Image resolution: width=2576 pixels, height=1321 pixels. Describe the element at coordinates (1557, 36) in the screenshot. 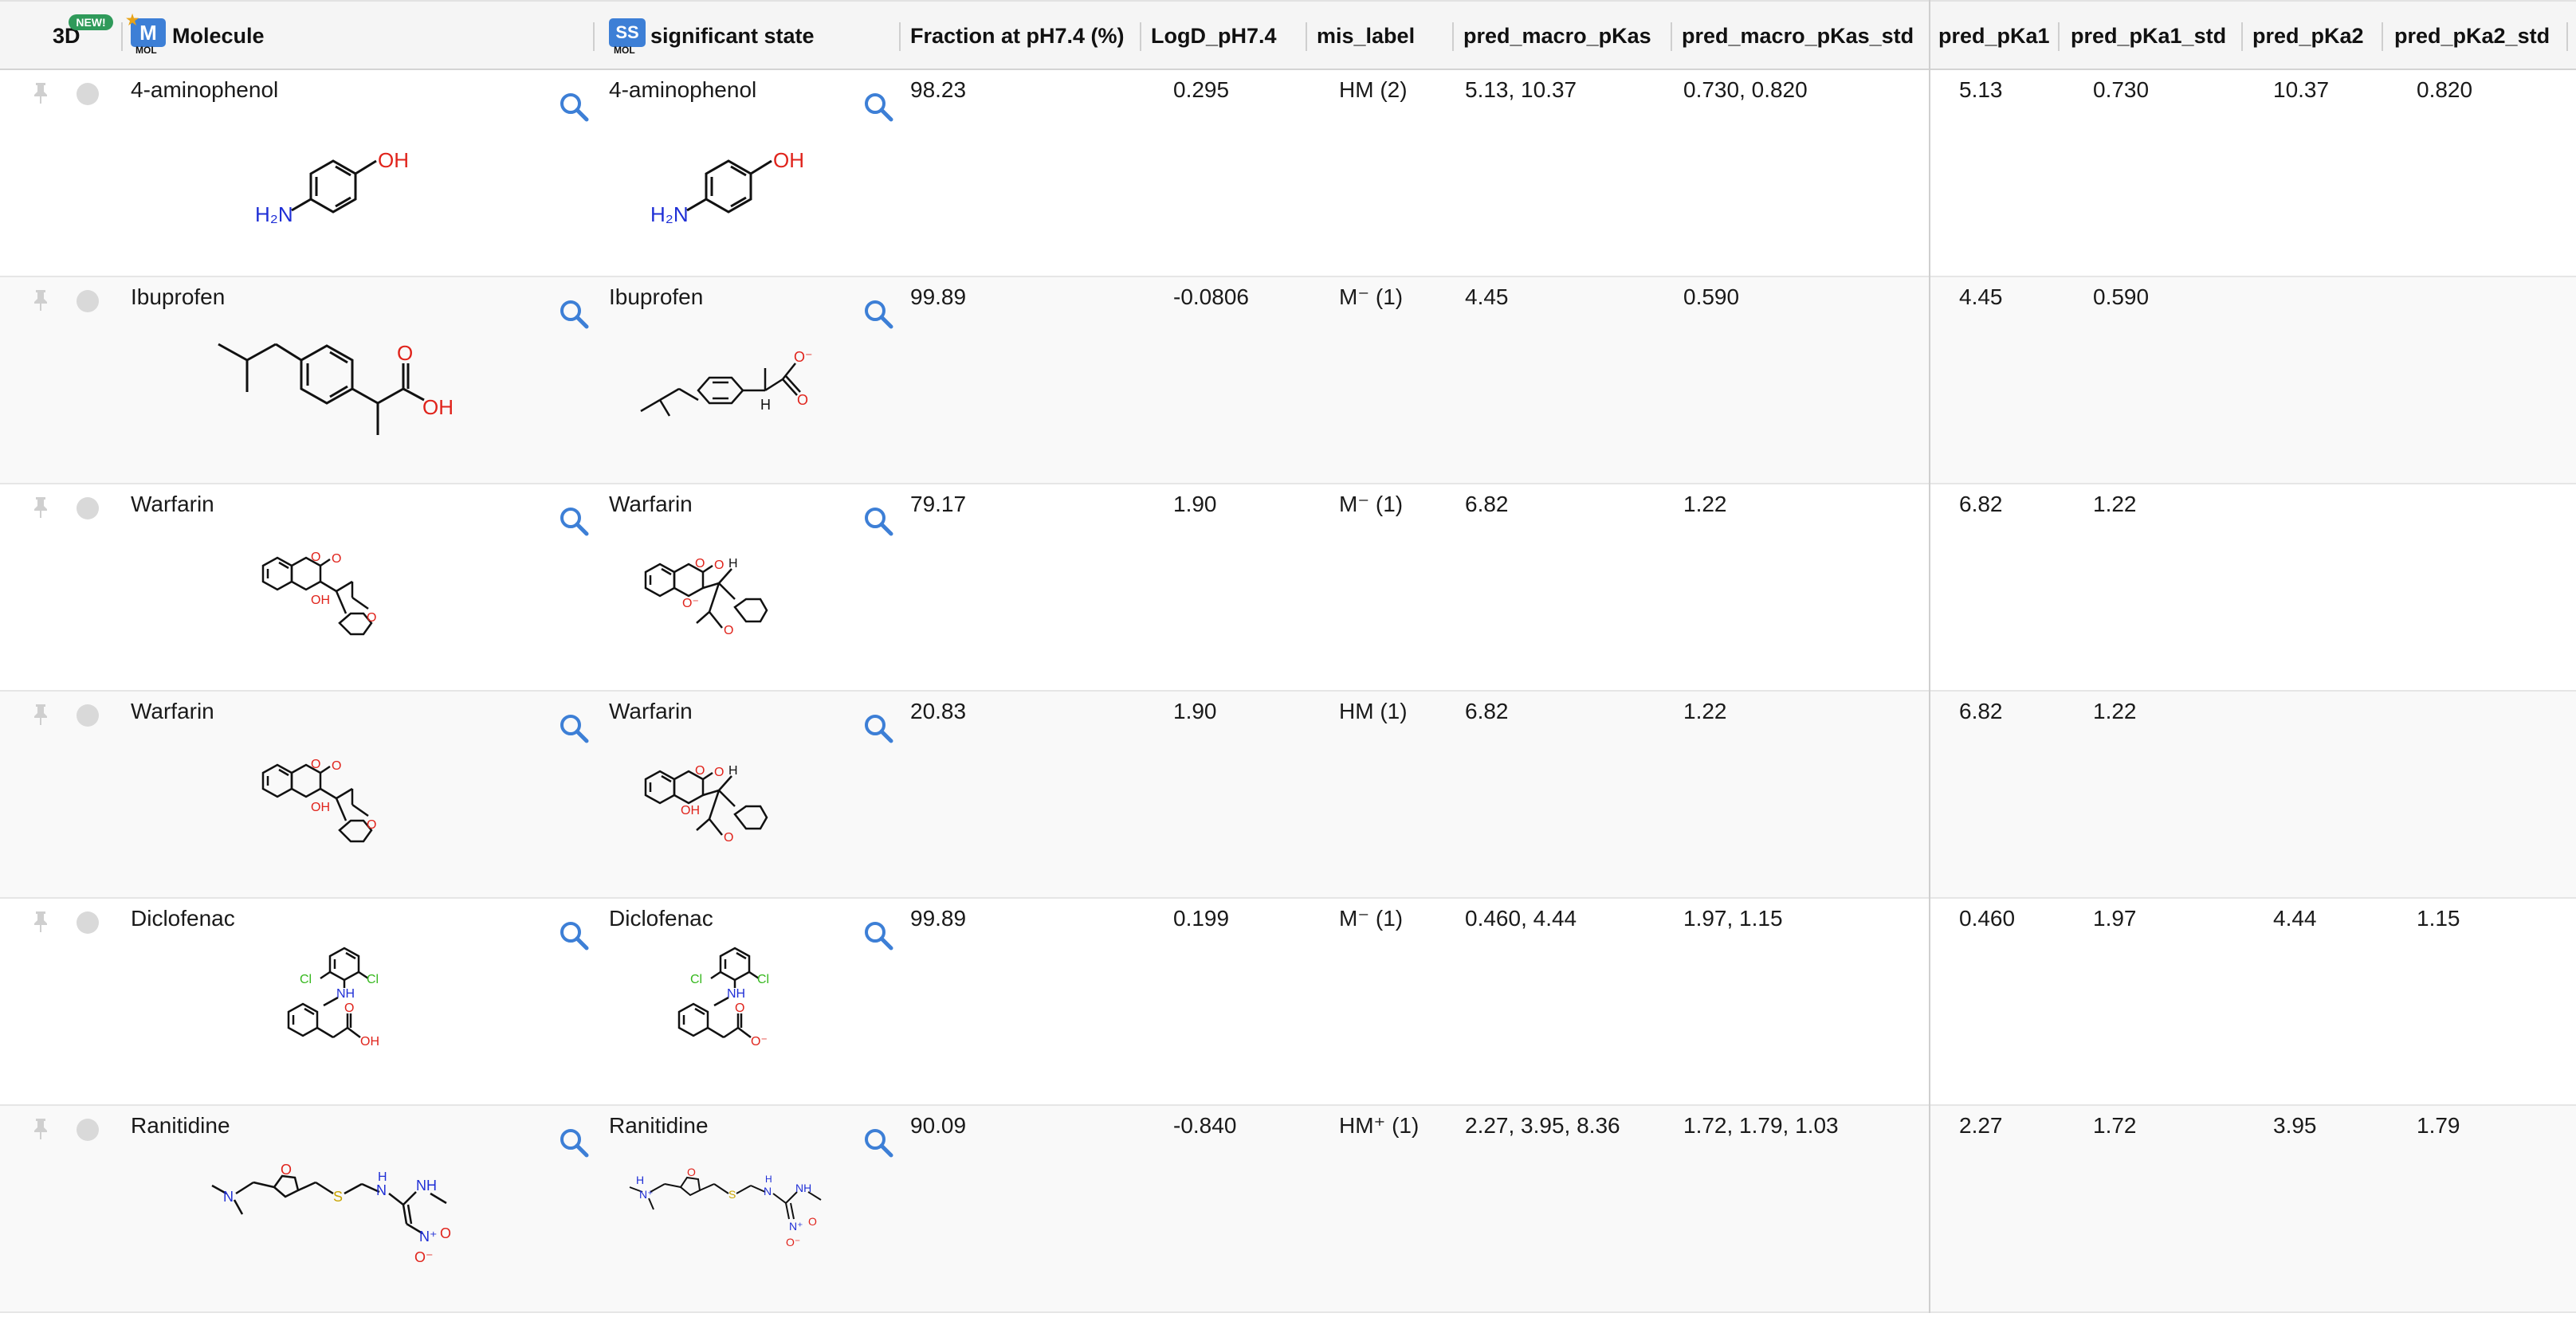

I see `header-pred-macro-pkas: pred_macro_pKas` at that location.